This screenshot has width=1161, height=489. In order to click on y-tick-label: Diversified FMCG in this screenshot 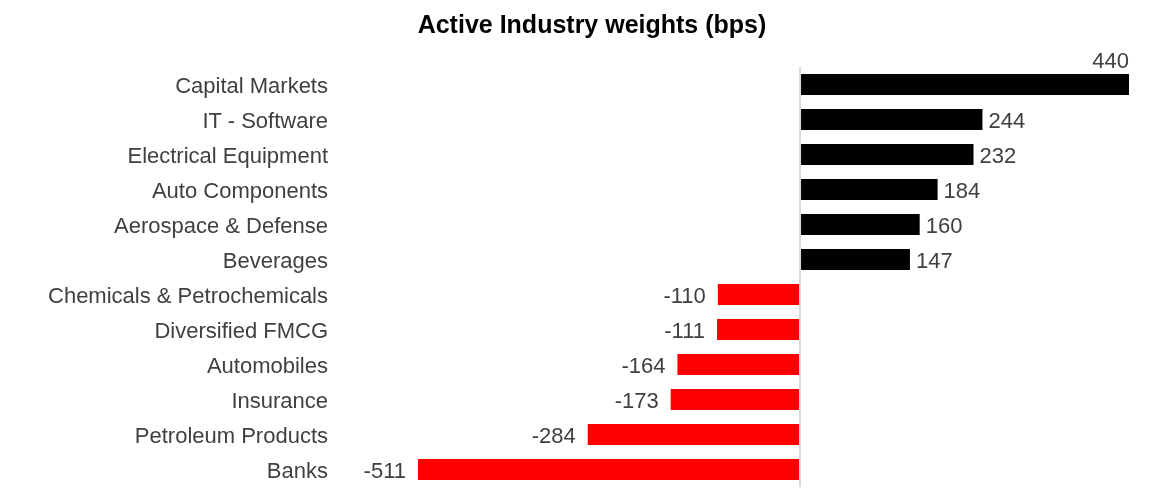, I will do `click(241, 330)`.